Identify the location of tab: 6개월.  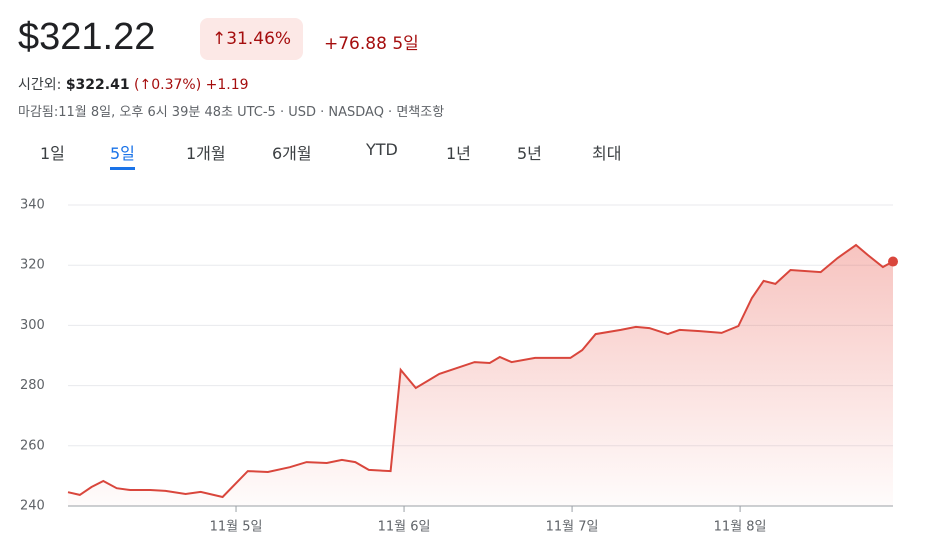
(292, 153).